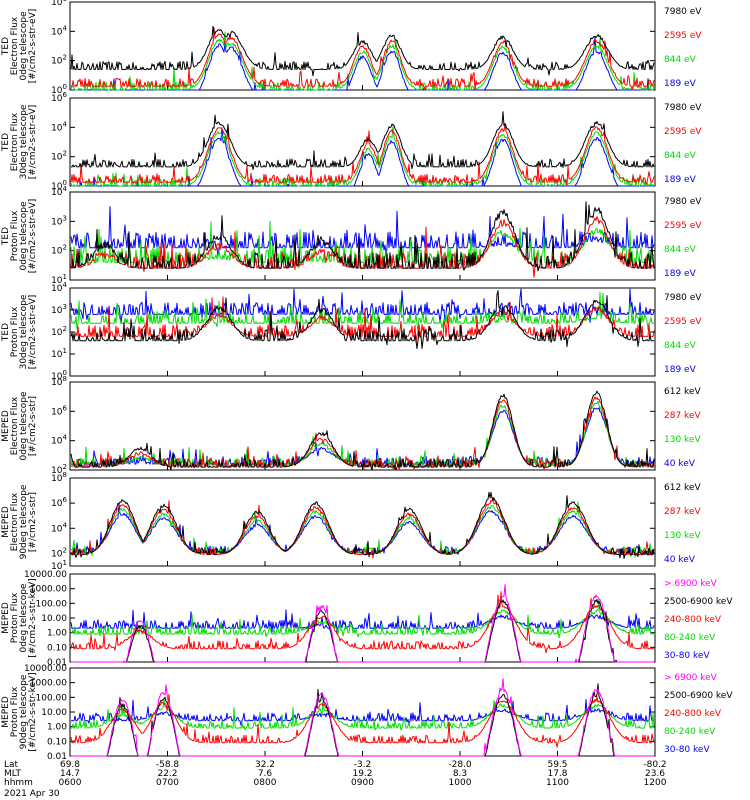  What do you see at coordinates (682, 416) in the screenshot?
I see `legend-entry: 287 keV` at bounding box center [682, 416].